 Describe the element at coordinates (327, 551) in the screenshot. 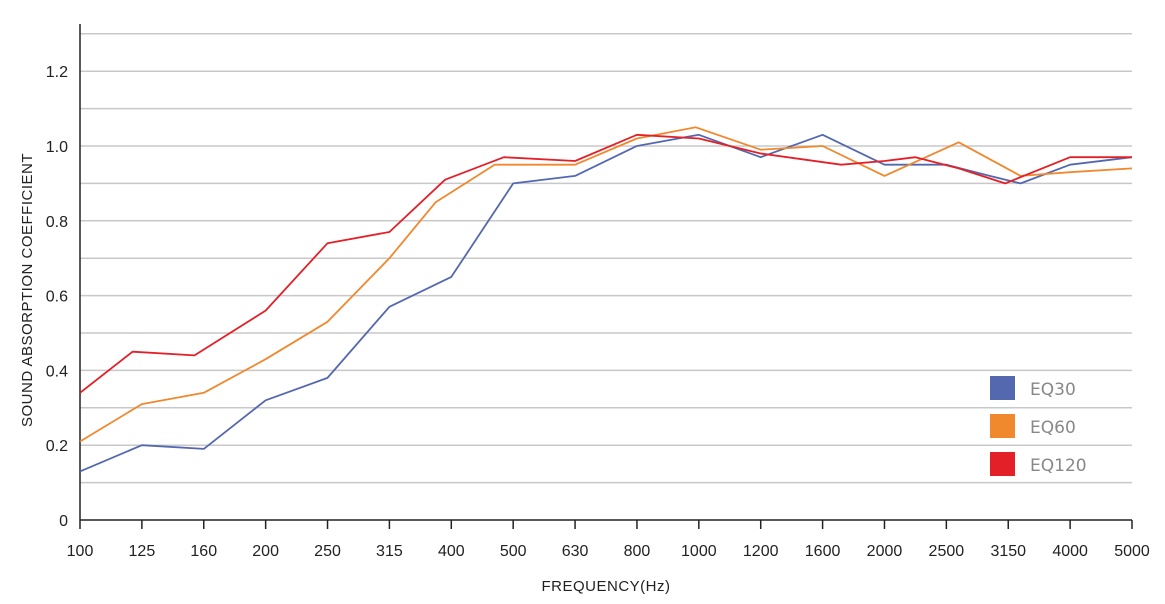

I see `x-tick-label: 250` at that location.